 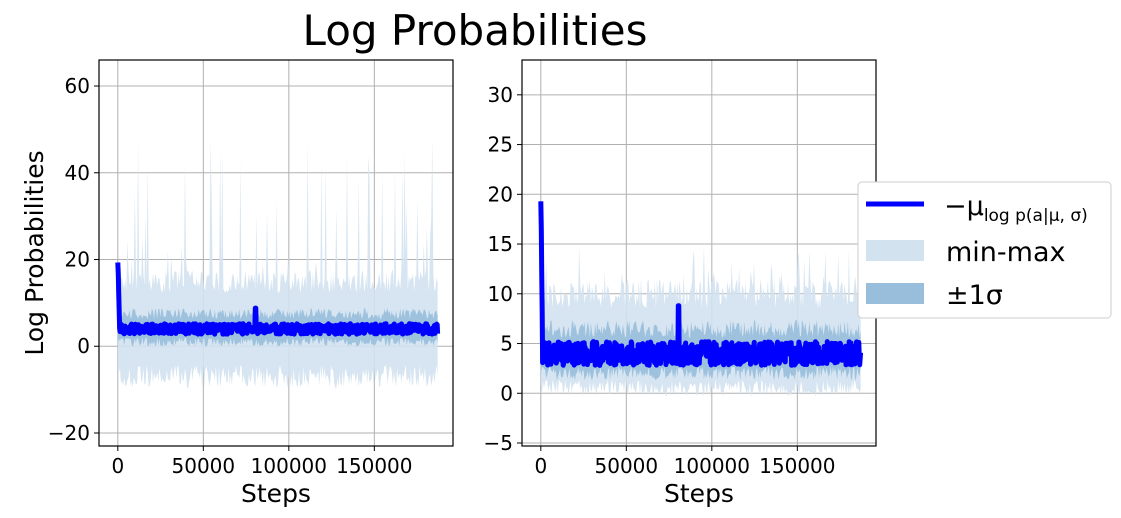 I want to click on y-tick-label: 15, so click(x=500, y=244).